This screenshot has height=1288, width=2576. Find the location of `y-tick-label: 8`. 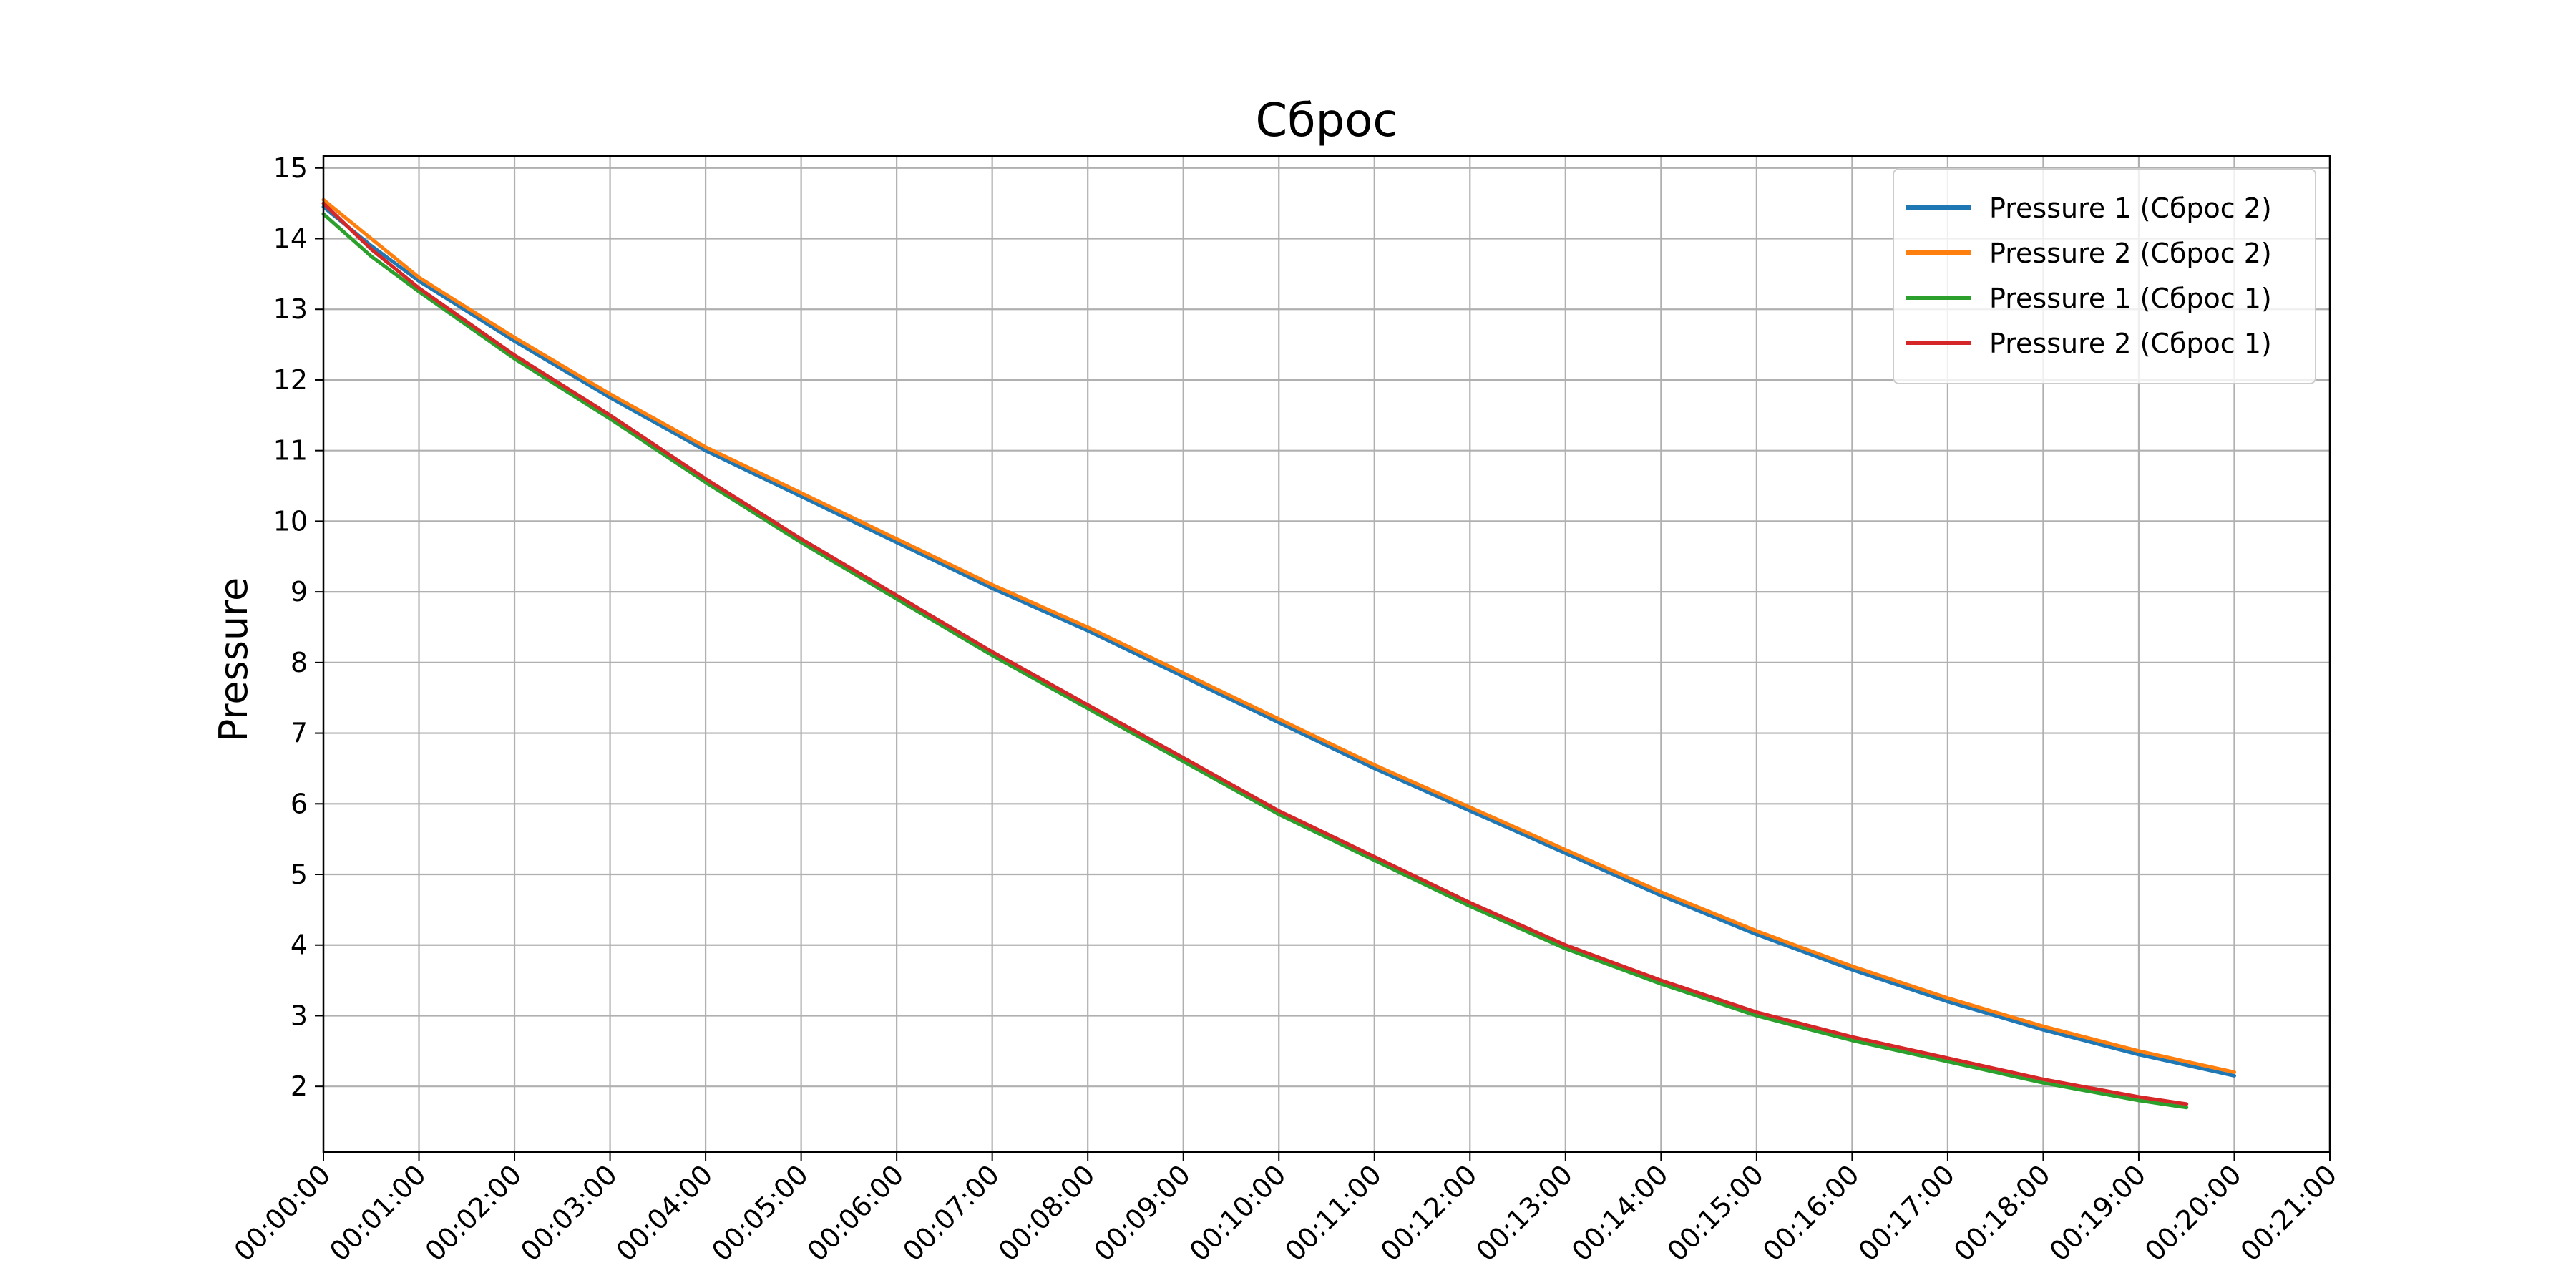

y-tick-label: 8 is located at coordinates (299, 662).